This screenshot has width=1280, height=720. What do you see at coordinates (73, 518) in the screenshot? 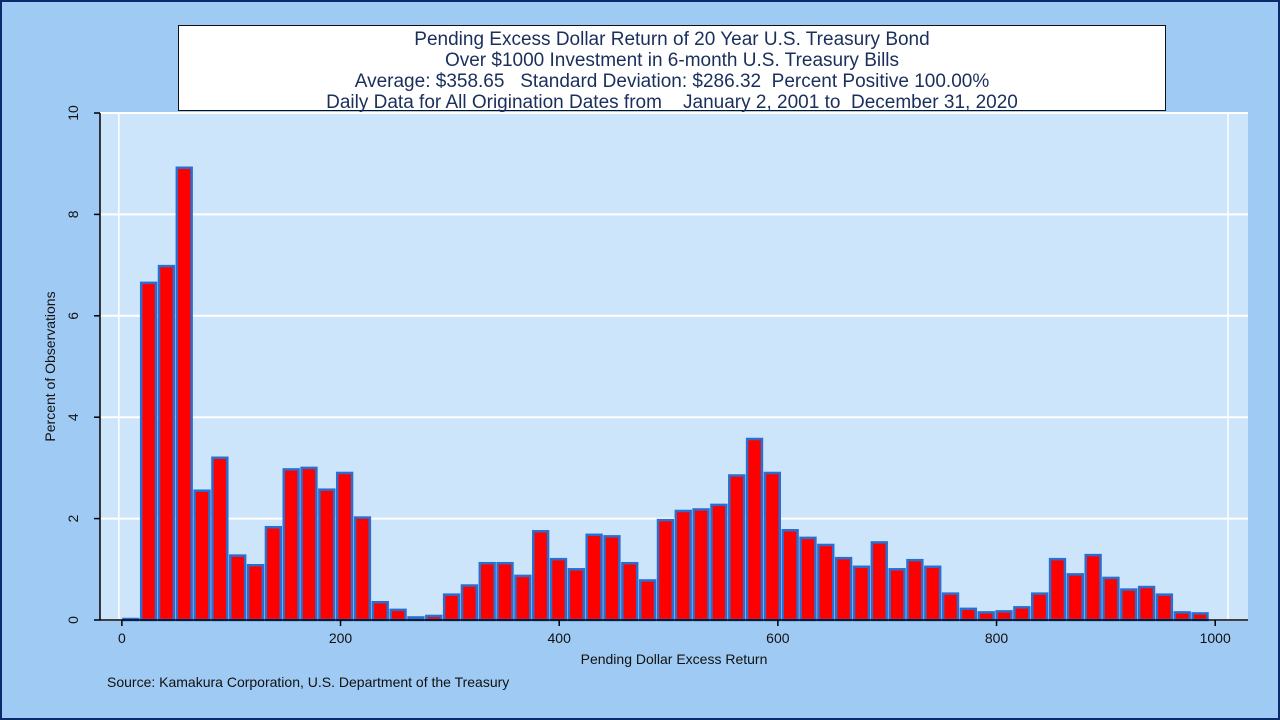
I see `y-tick-label: 2` at bounding box center [73, 518].